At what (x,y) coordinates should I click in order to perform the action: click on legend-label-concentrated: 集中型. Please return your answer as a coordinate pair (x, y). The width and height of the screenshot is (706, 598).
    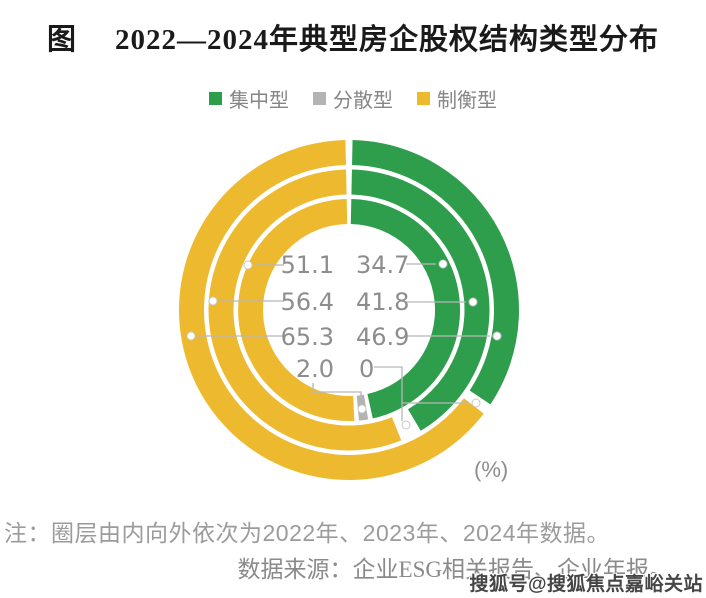
    Looking at the image, I should click on (259, 101).